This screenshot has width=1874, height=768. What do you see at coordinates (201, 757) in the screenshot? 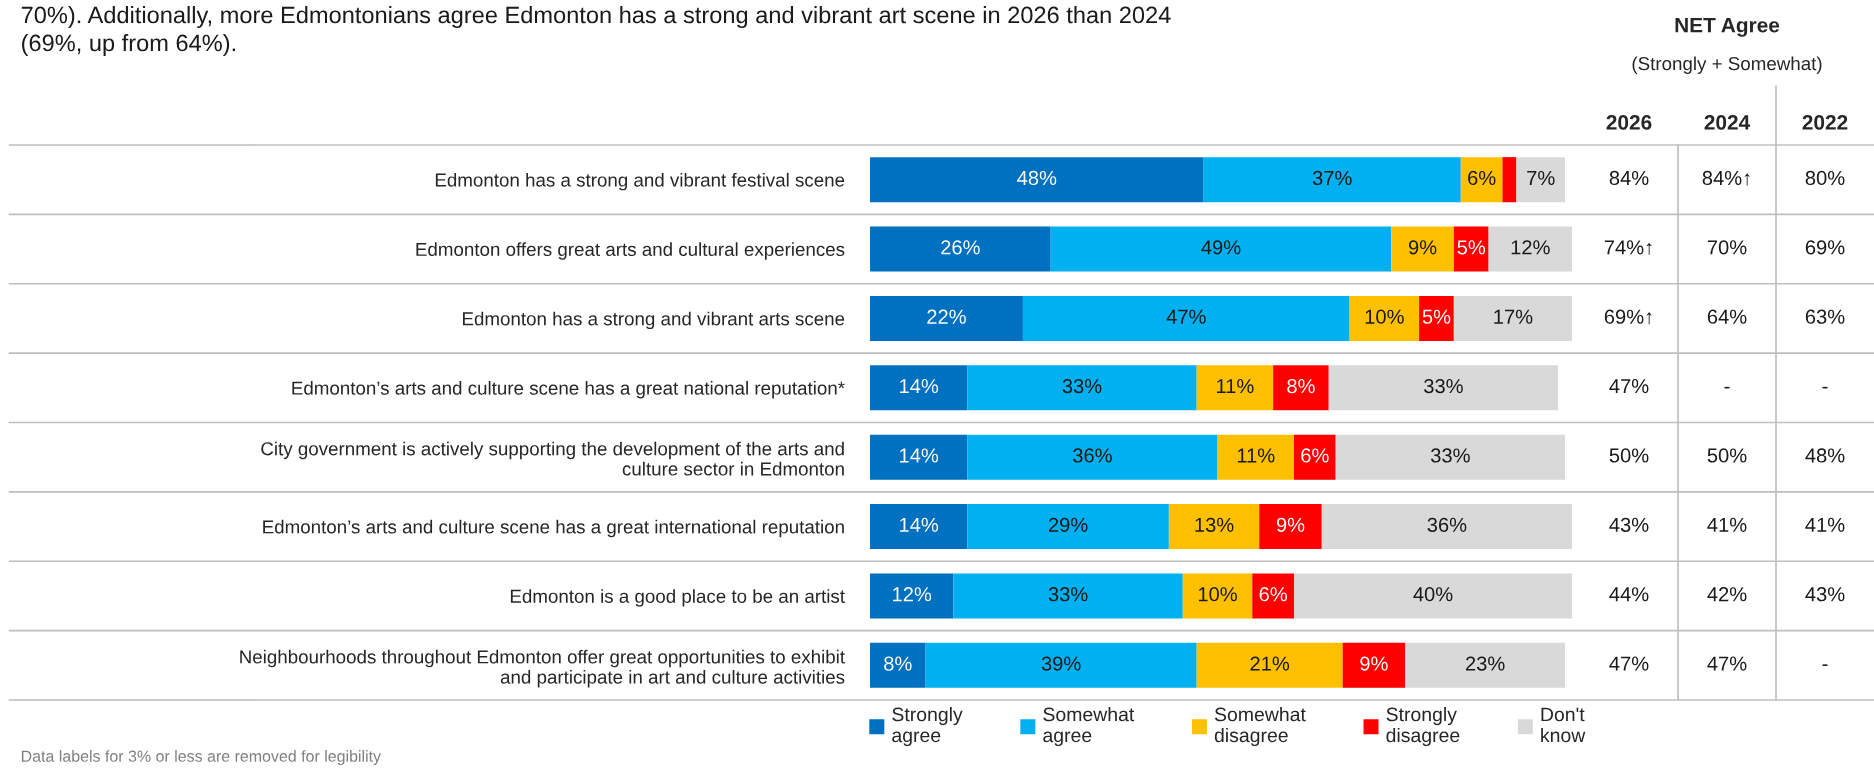
I see `text: Data labels for 3% or less are removed for legibility` at bounding box center [201, 757].